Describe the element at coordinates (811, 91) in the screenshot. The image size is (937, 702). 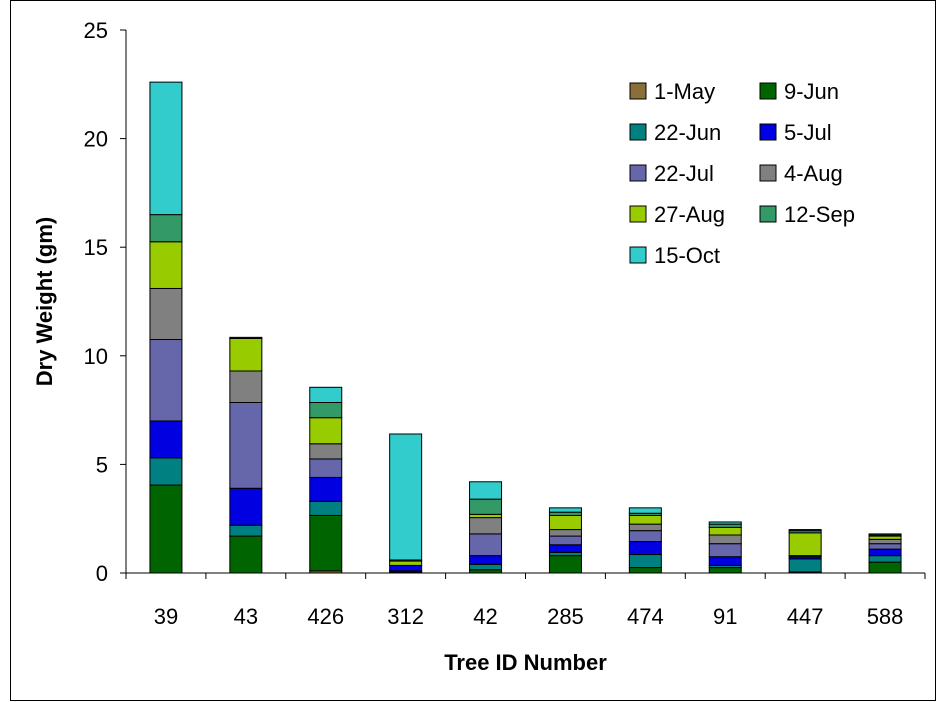
I see `legend-label: 9-Jun` at that location.